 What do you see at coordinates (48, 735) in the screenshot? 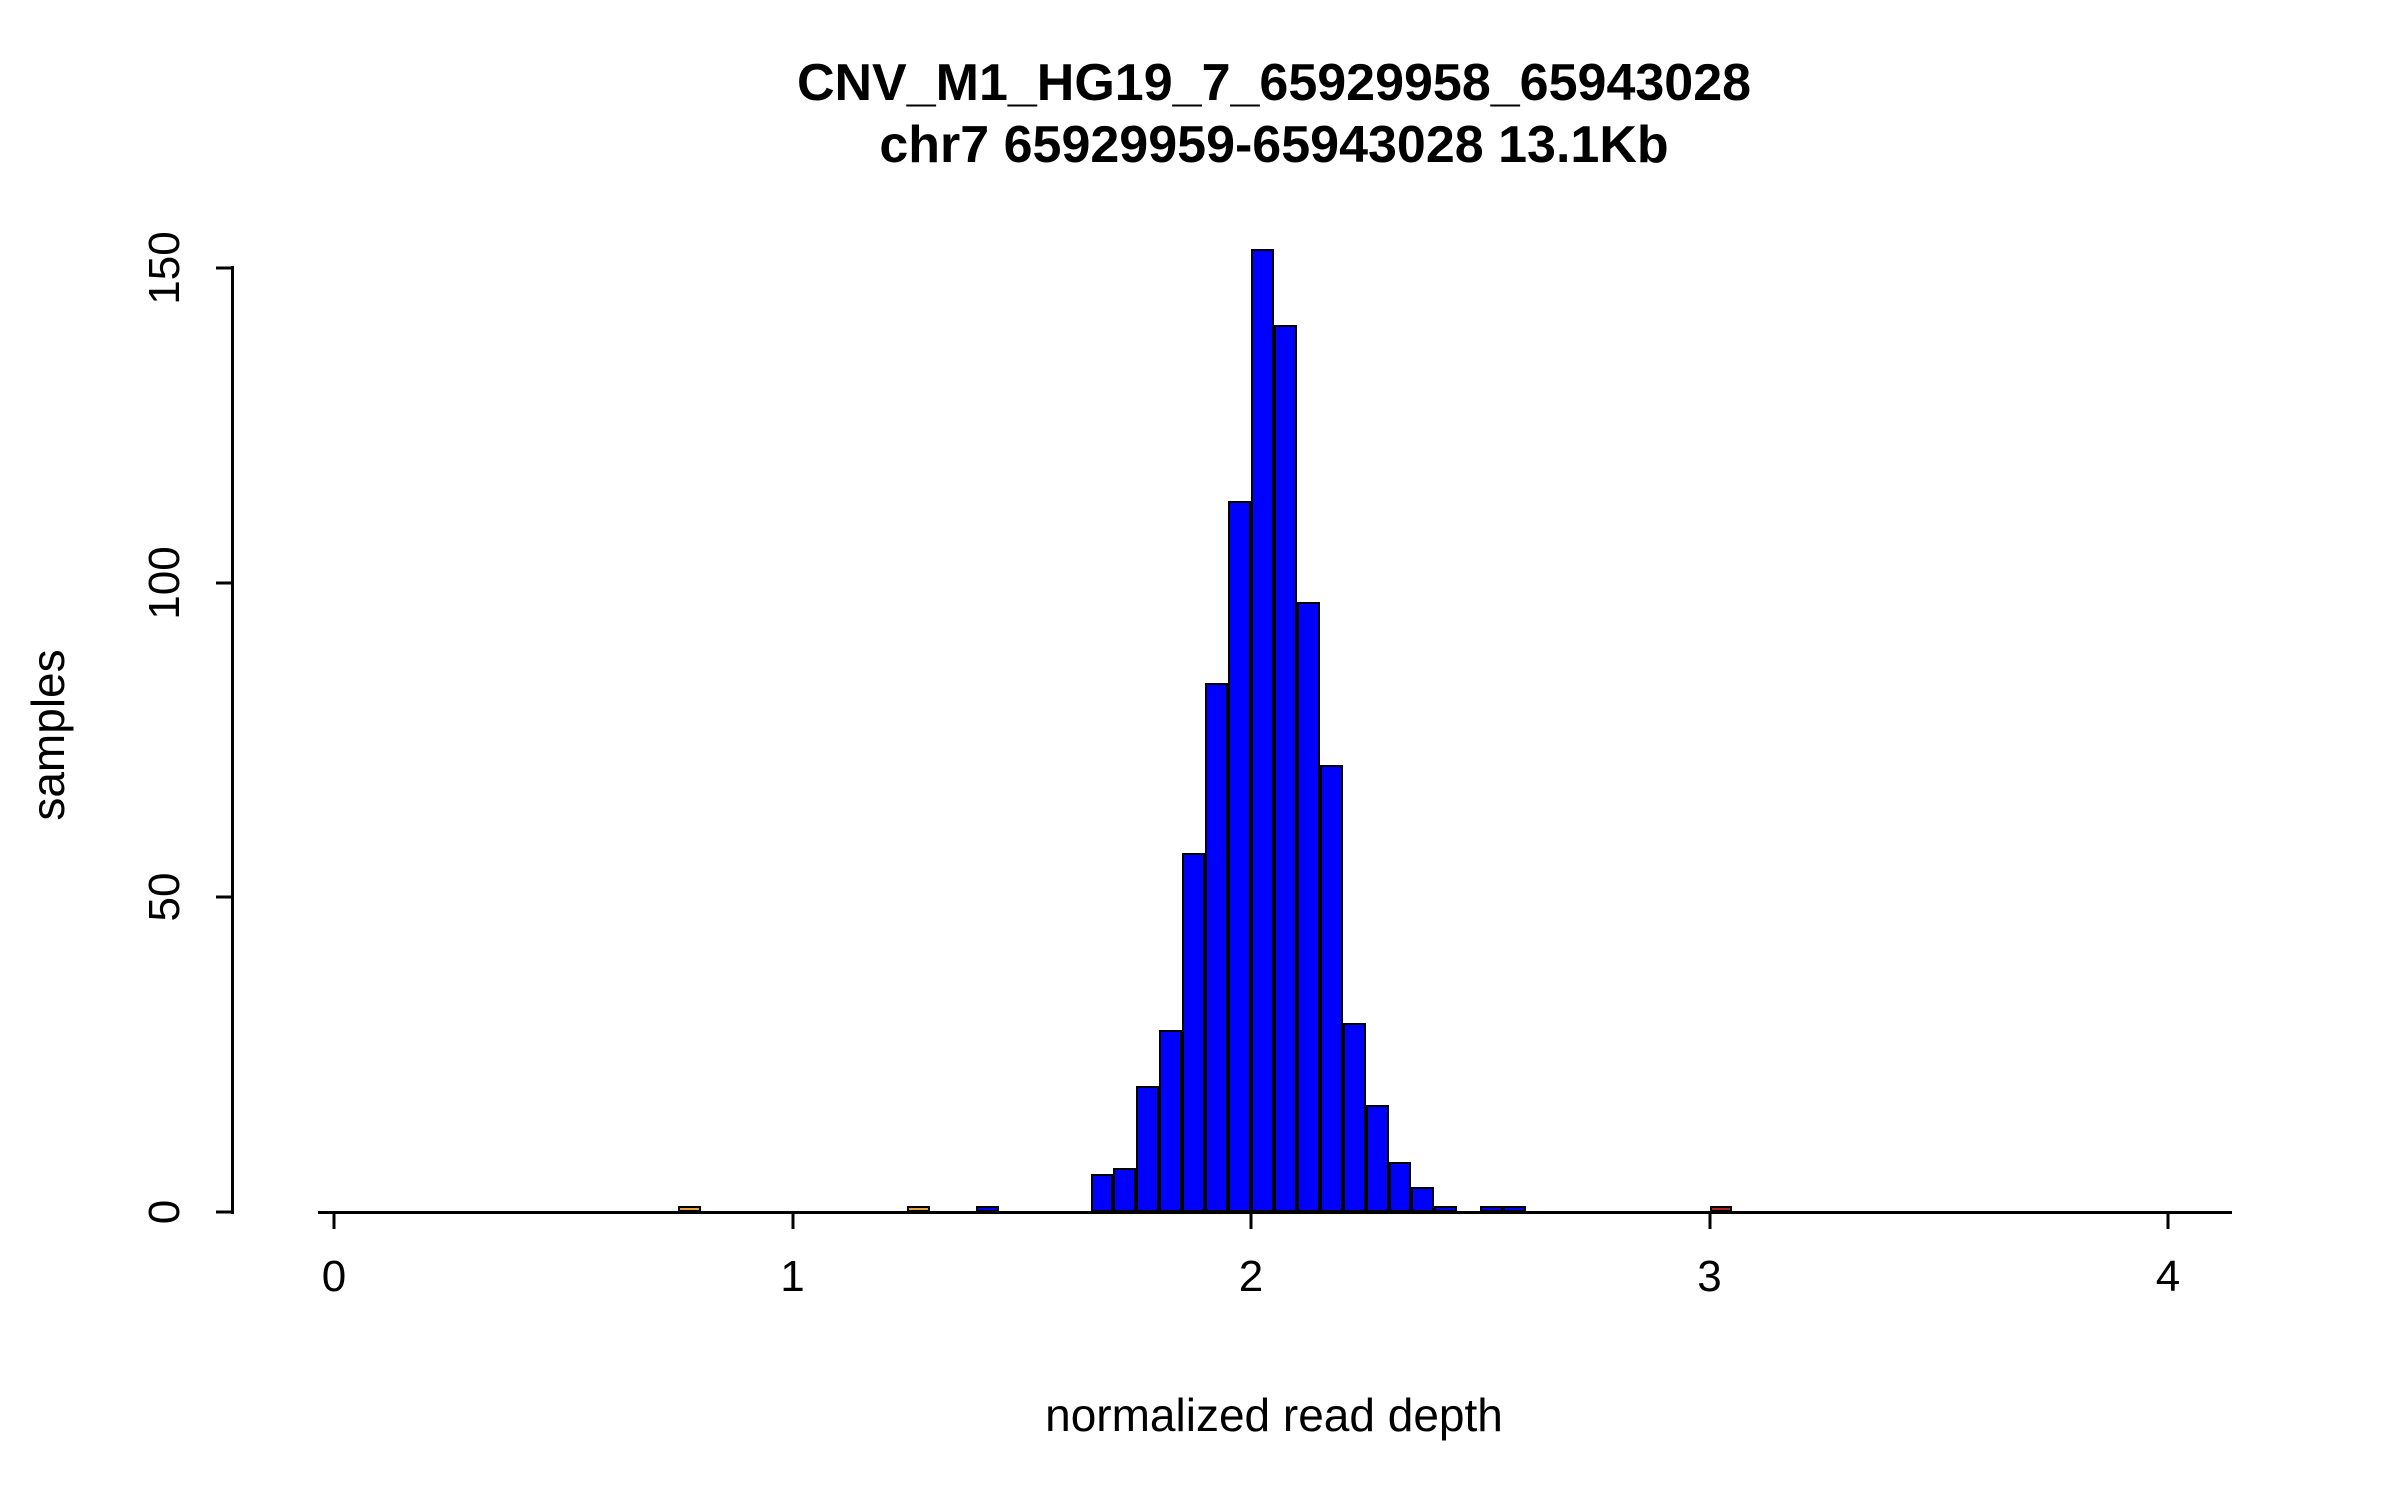
I see `y-axis-label: samples` at bounding box center [48, 735].